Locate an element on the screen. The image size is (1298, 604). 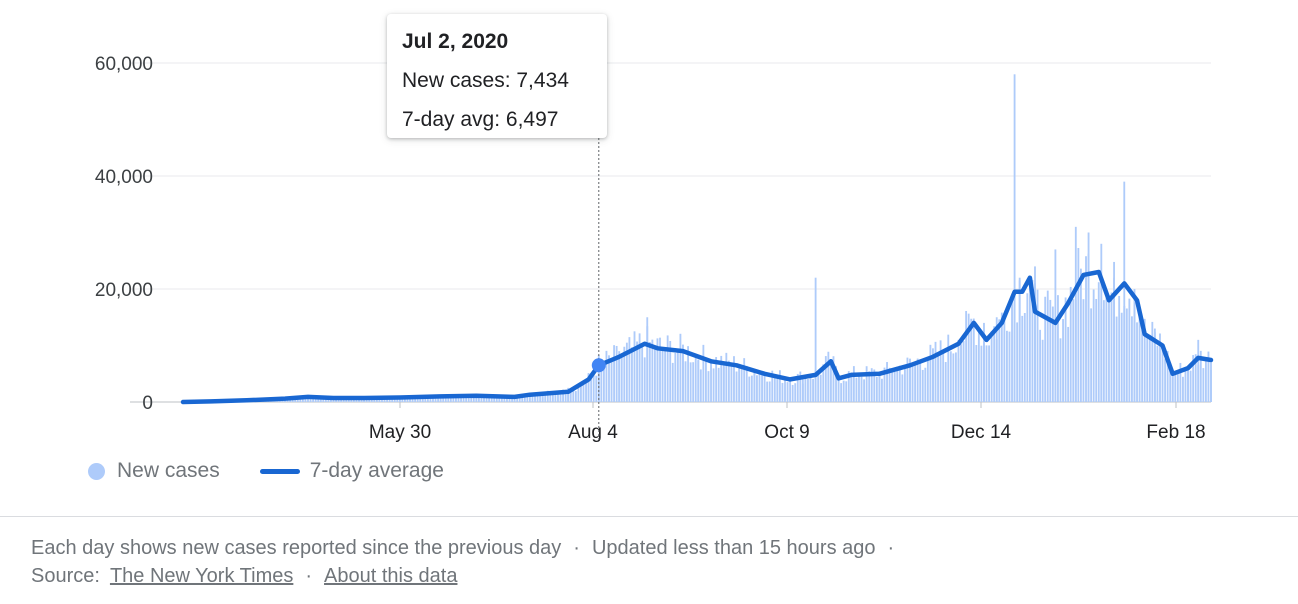
tooltip-seven-day-avg: 7-day avg: 6,497 is located at coordinates (480, 119).